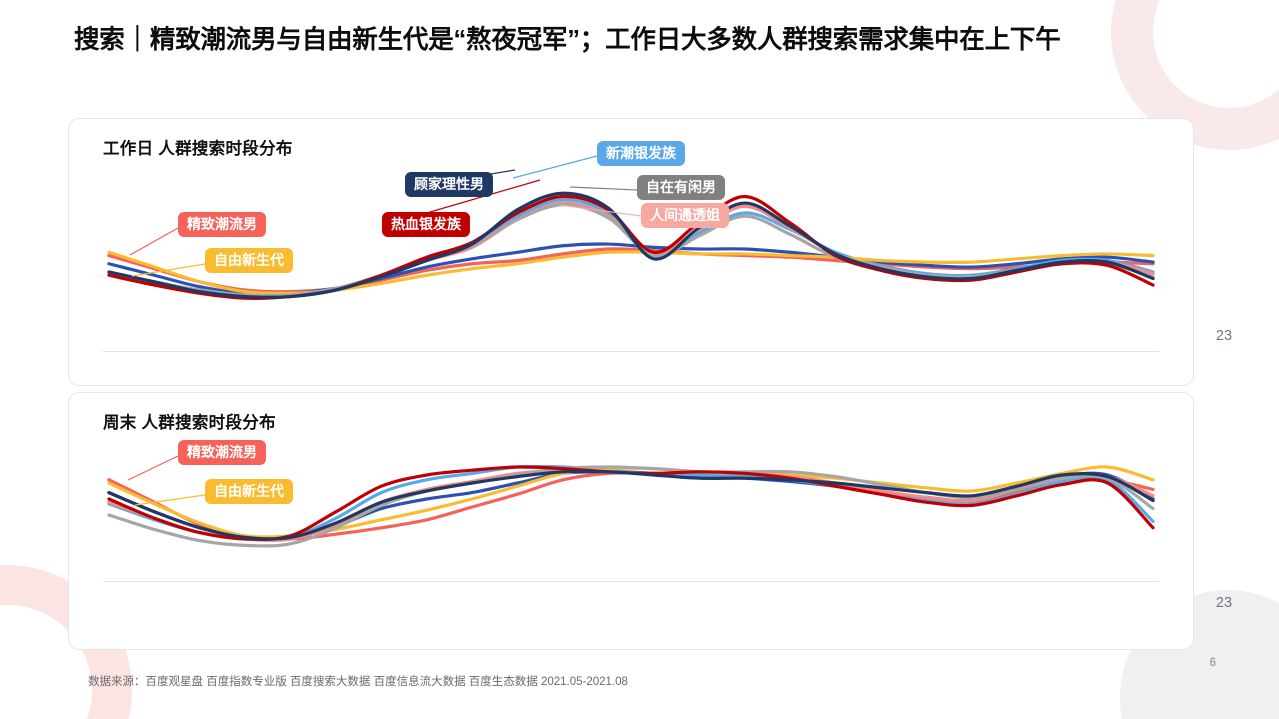  What do you see at coordinates (198, 149) in the screenshot?
I see `weekday-chart-title: 工作日 人群搜索时段分布` at bounding box center [198, 149].